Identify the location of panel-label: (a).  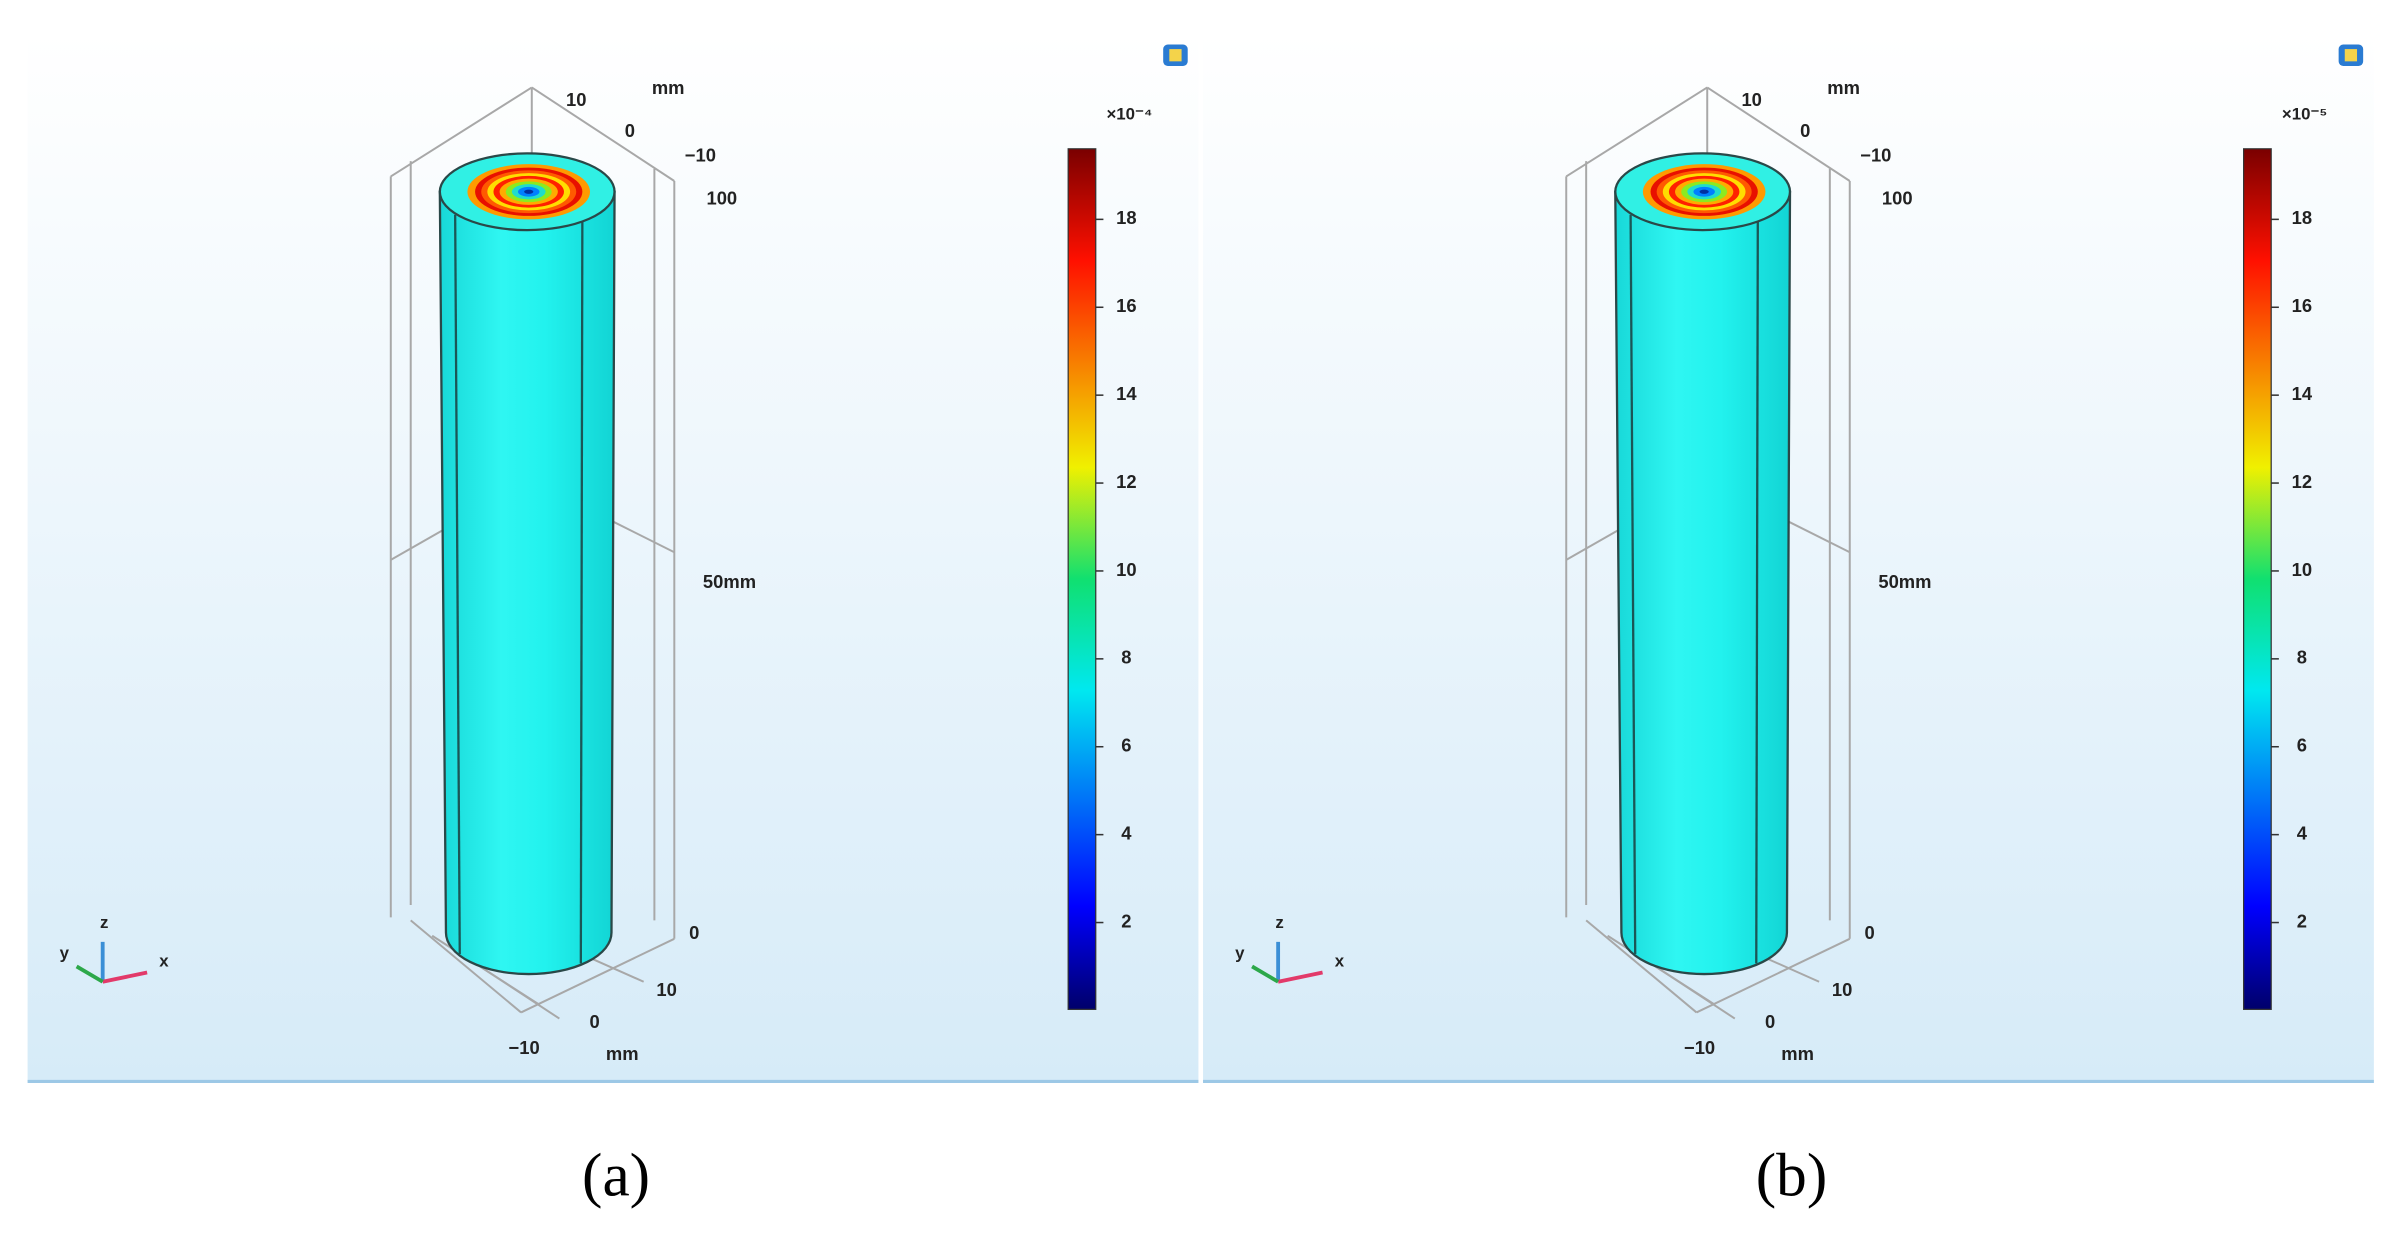
(616, 1175).